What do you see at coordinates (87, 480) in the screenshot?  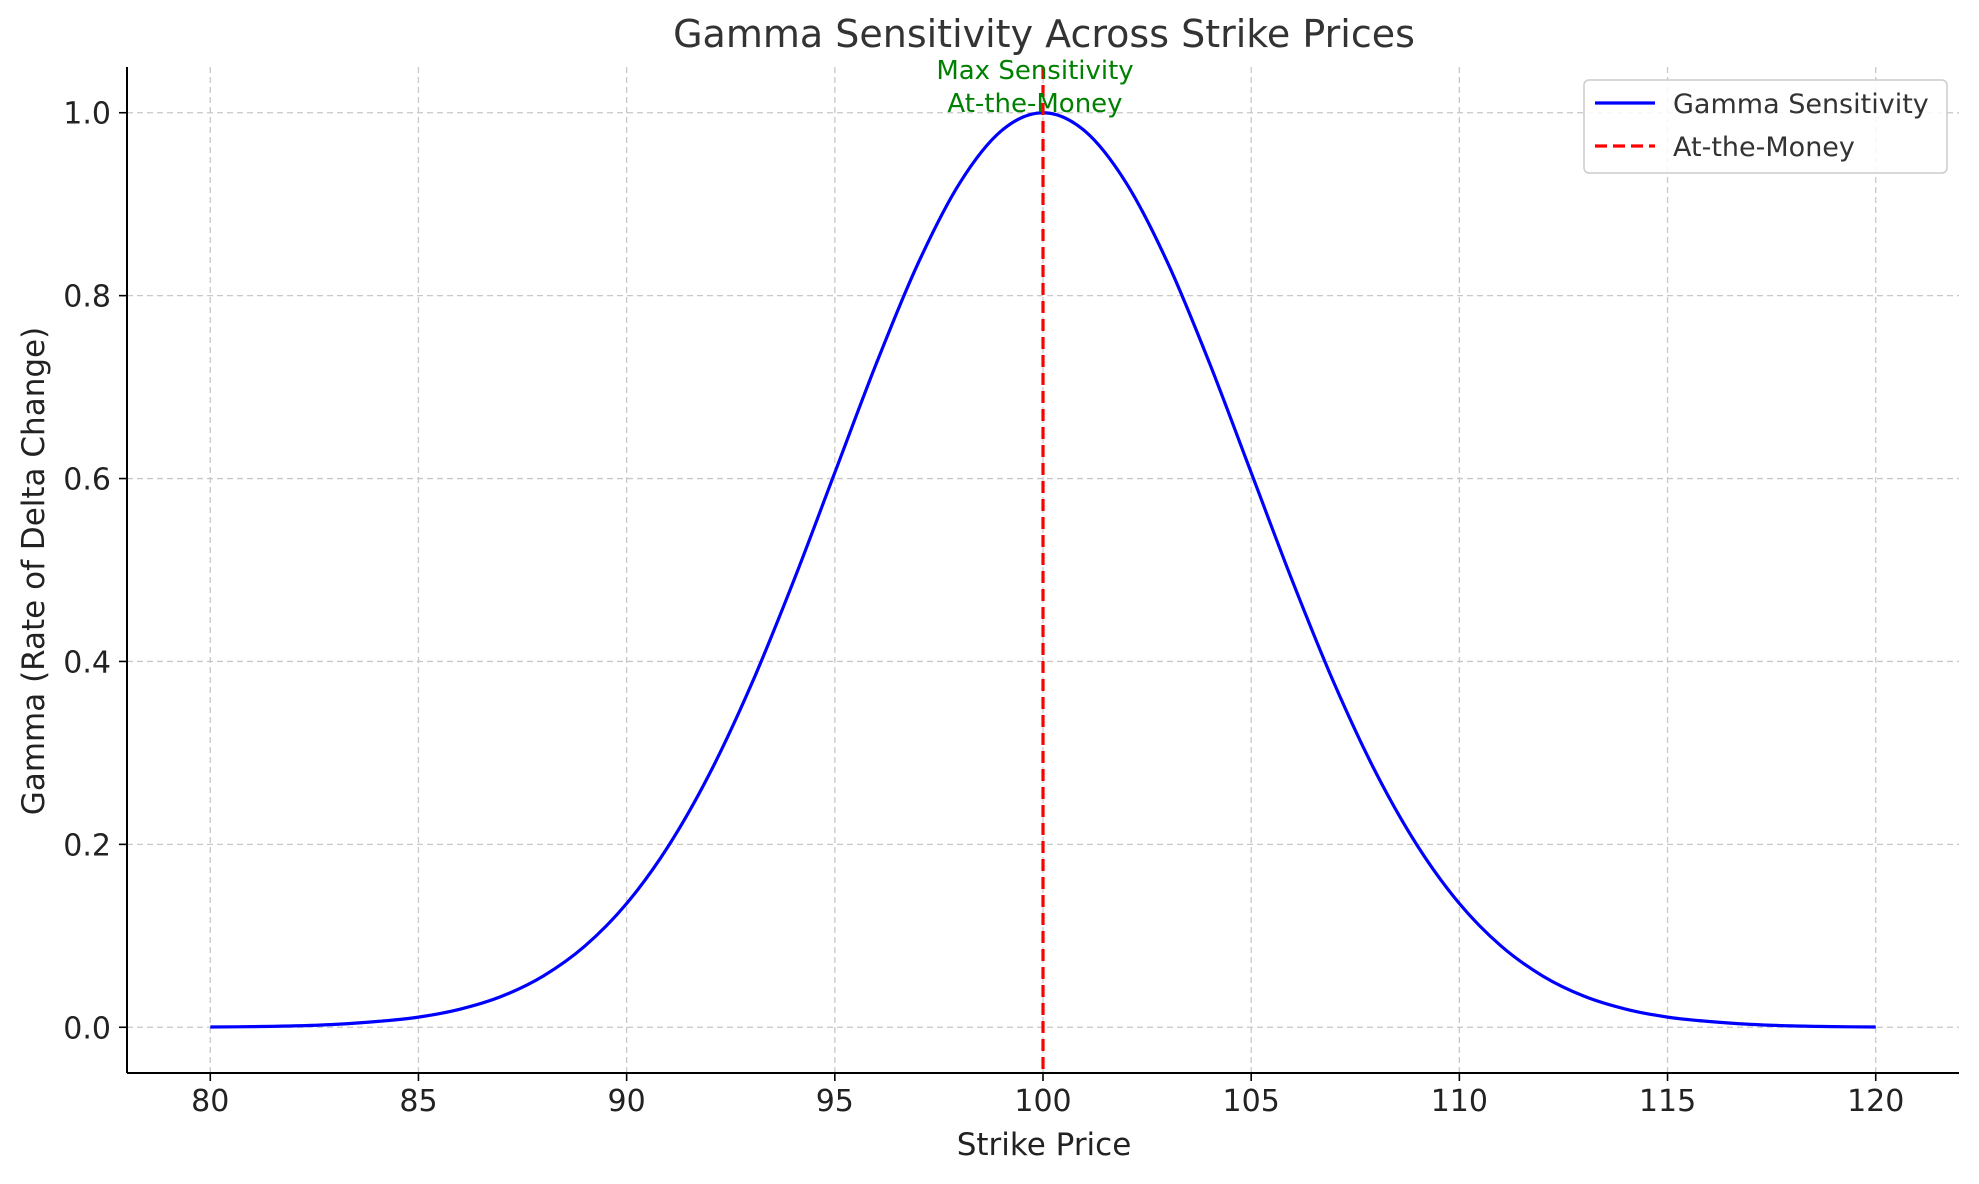 I see `y-tick-label: 0.6` at bounding box center [87, 480].